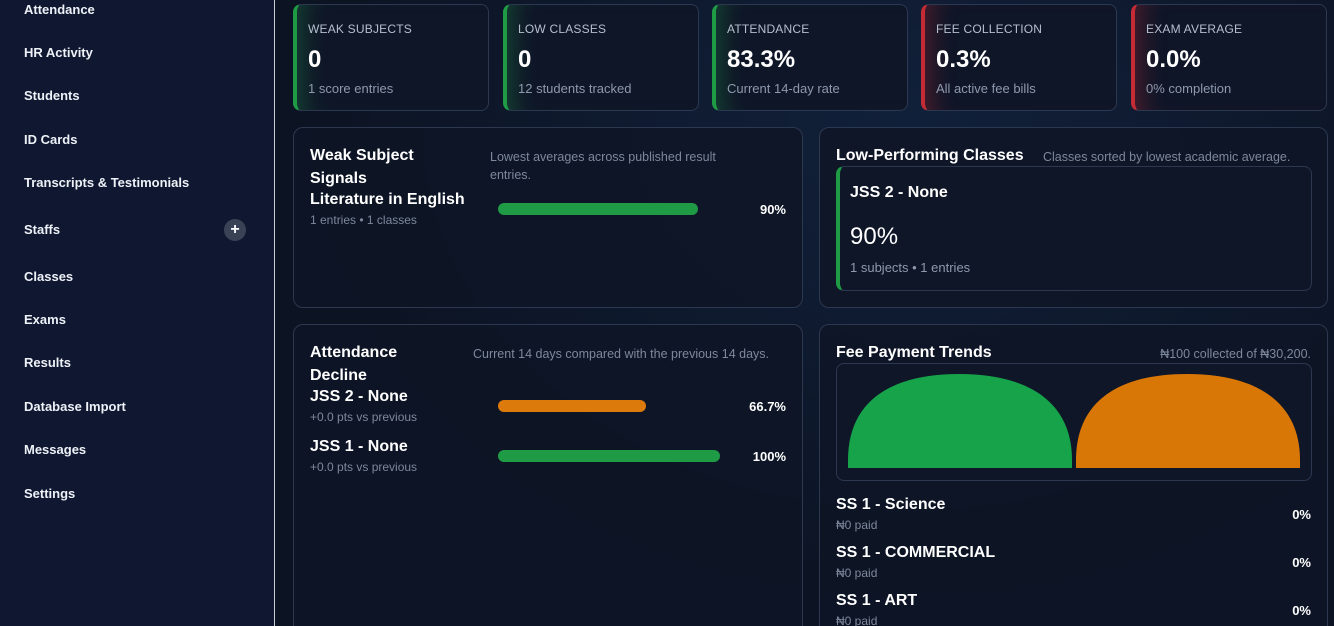 Image resolution: width=1334 pixels, height=626 pixels. Describe the element at coordinates (768, 29) in the screenshot. I see `stat-label: ATTENDANCE` at that location.